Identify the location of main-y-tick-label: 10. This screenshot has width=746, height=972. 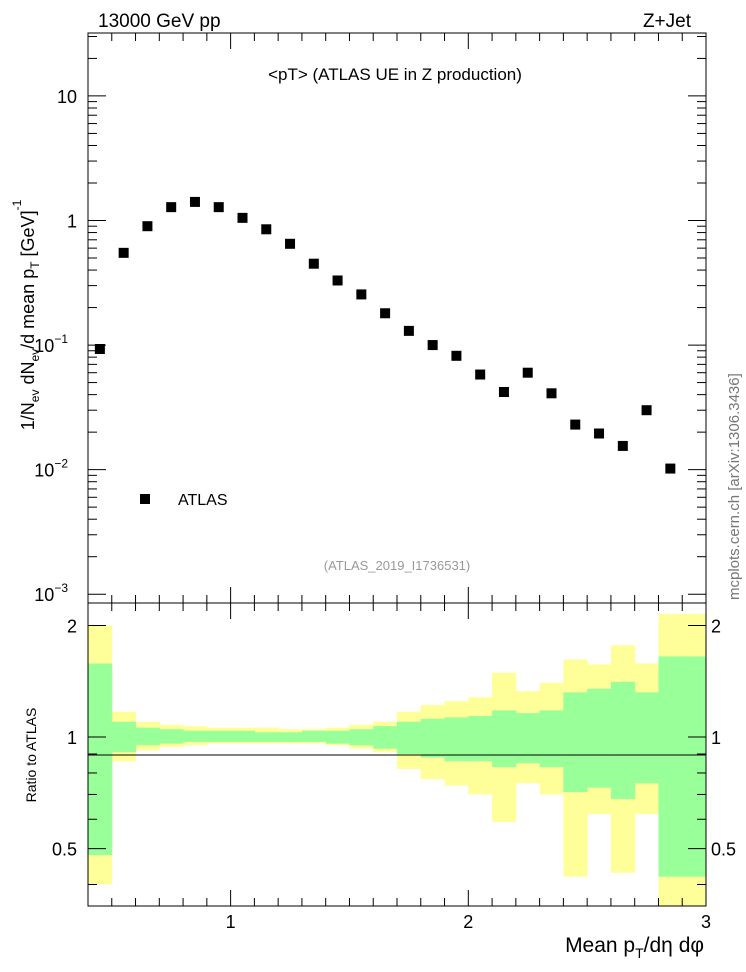
(67, 97).